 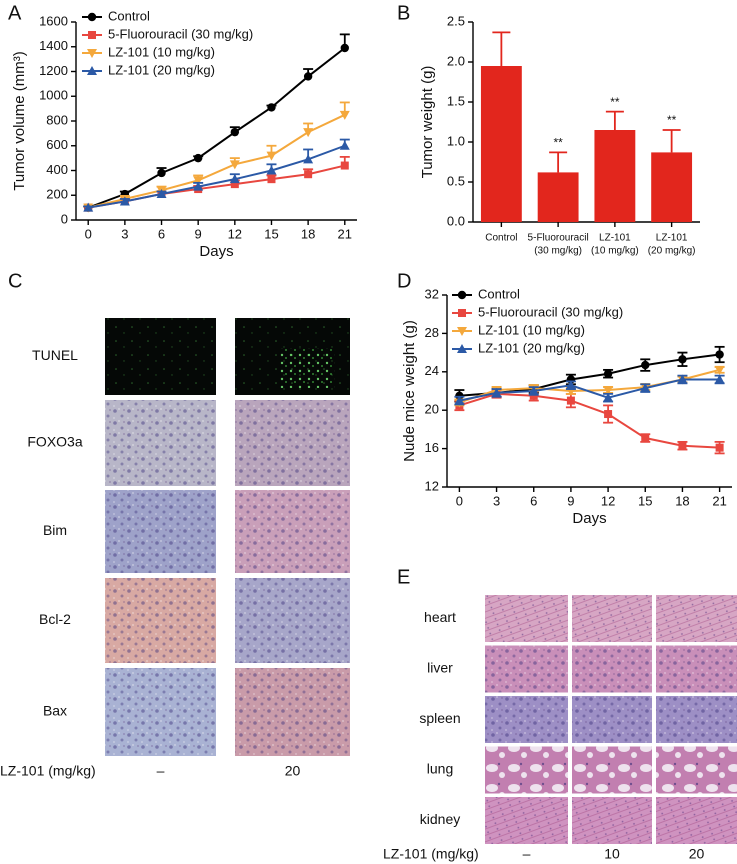 I want to click on x-tick-label: (20 mg/kg), so click(x=672, y=251).